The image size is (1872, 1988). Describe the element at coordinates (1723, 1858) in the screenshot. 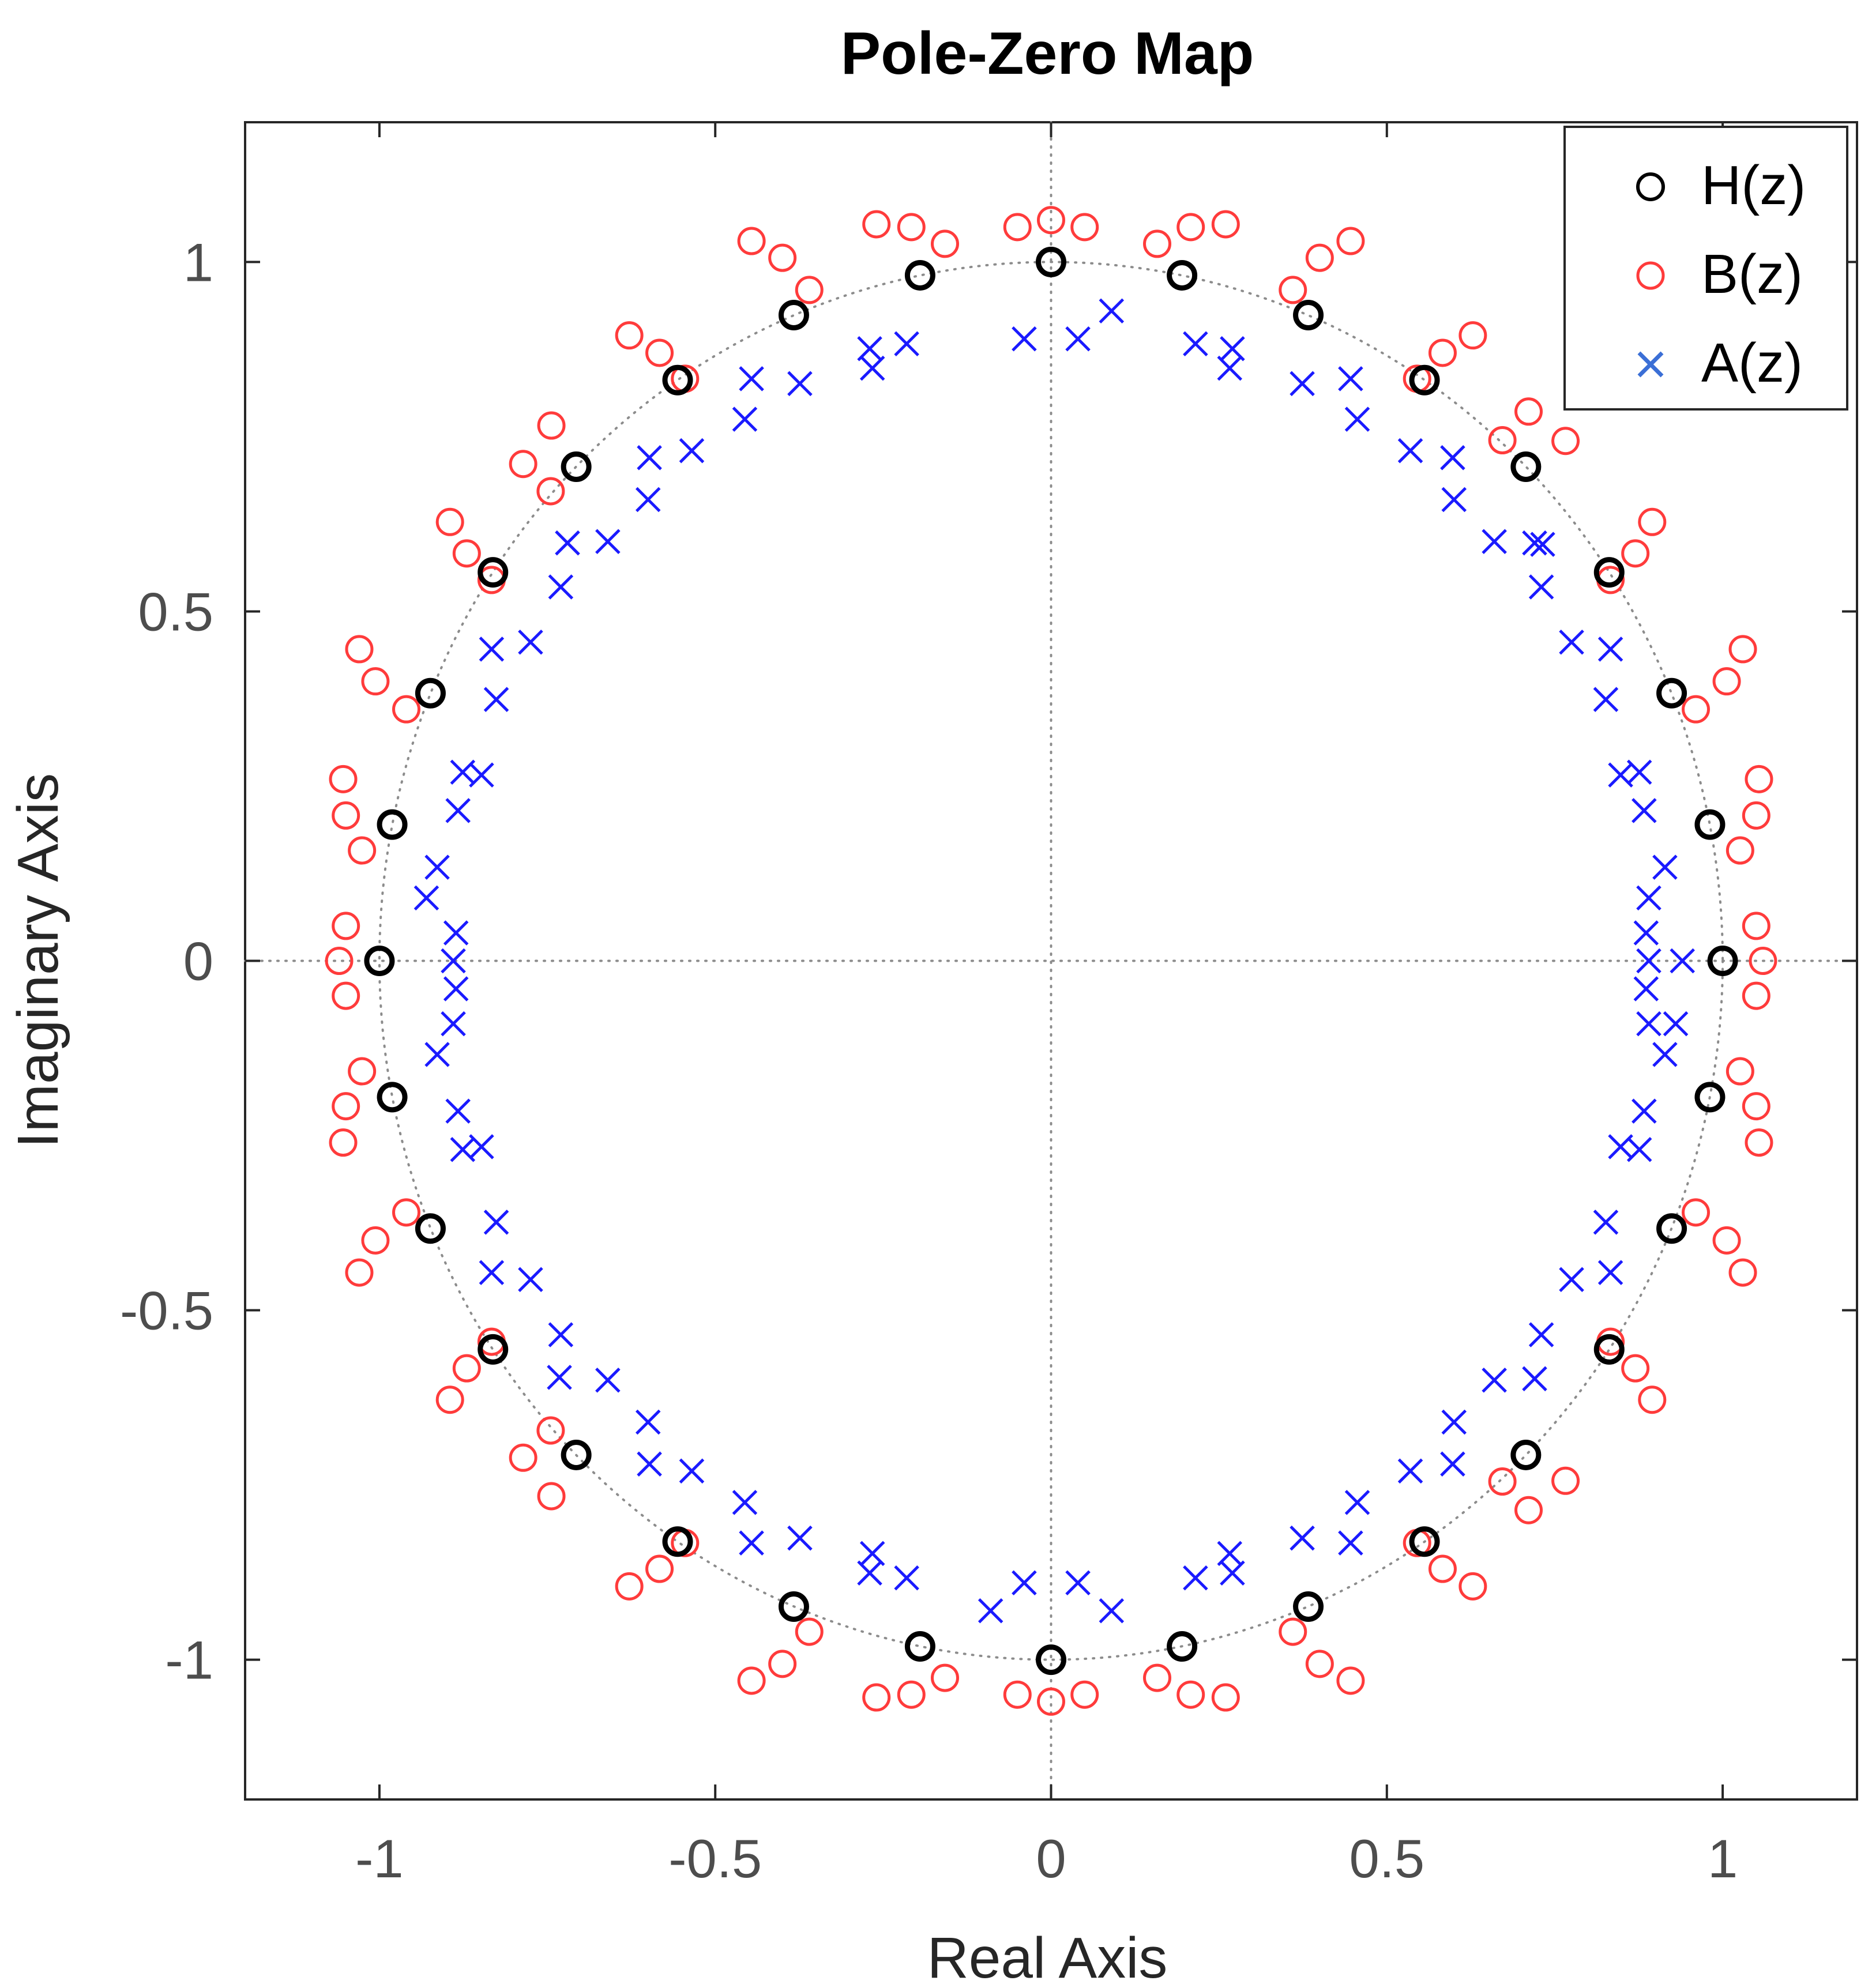

I see `x-tick-label: 1` at that location.